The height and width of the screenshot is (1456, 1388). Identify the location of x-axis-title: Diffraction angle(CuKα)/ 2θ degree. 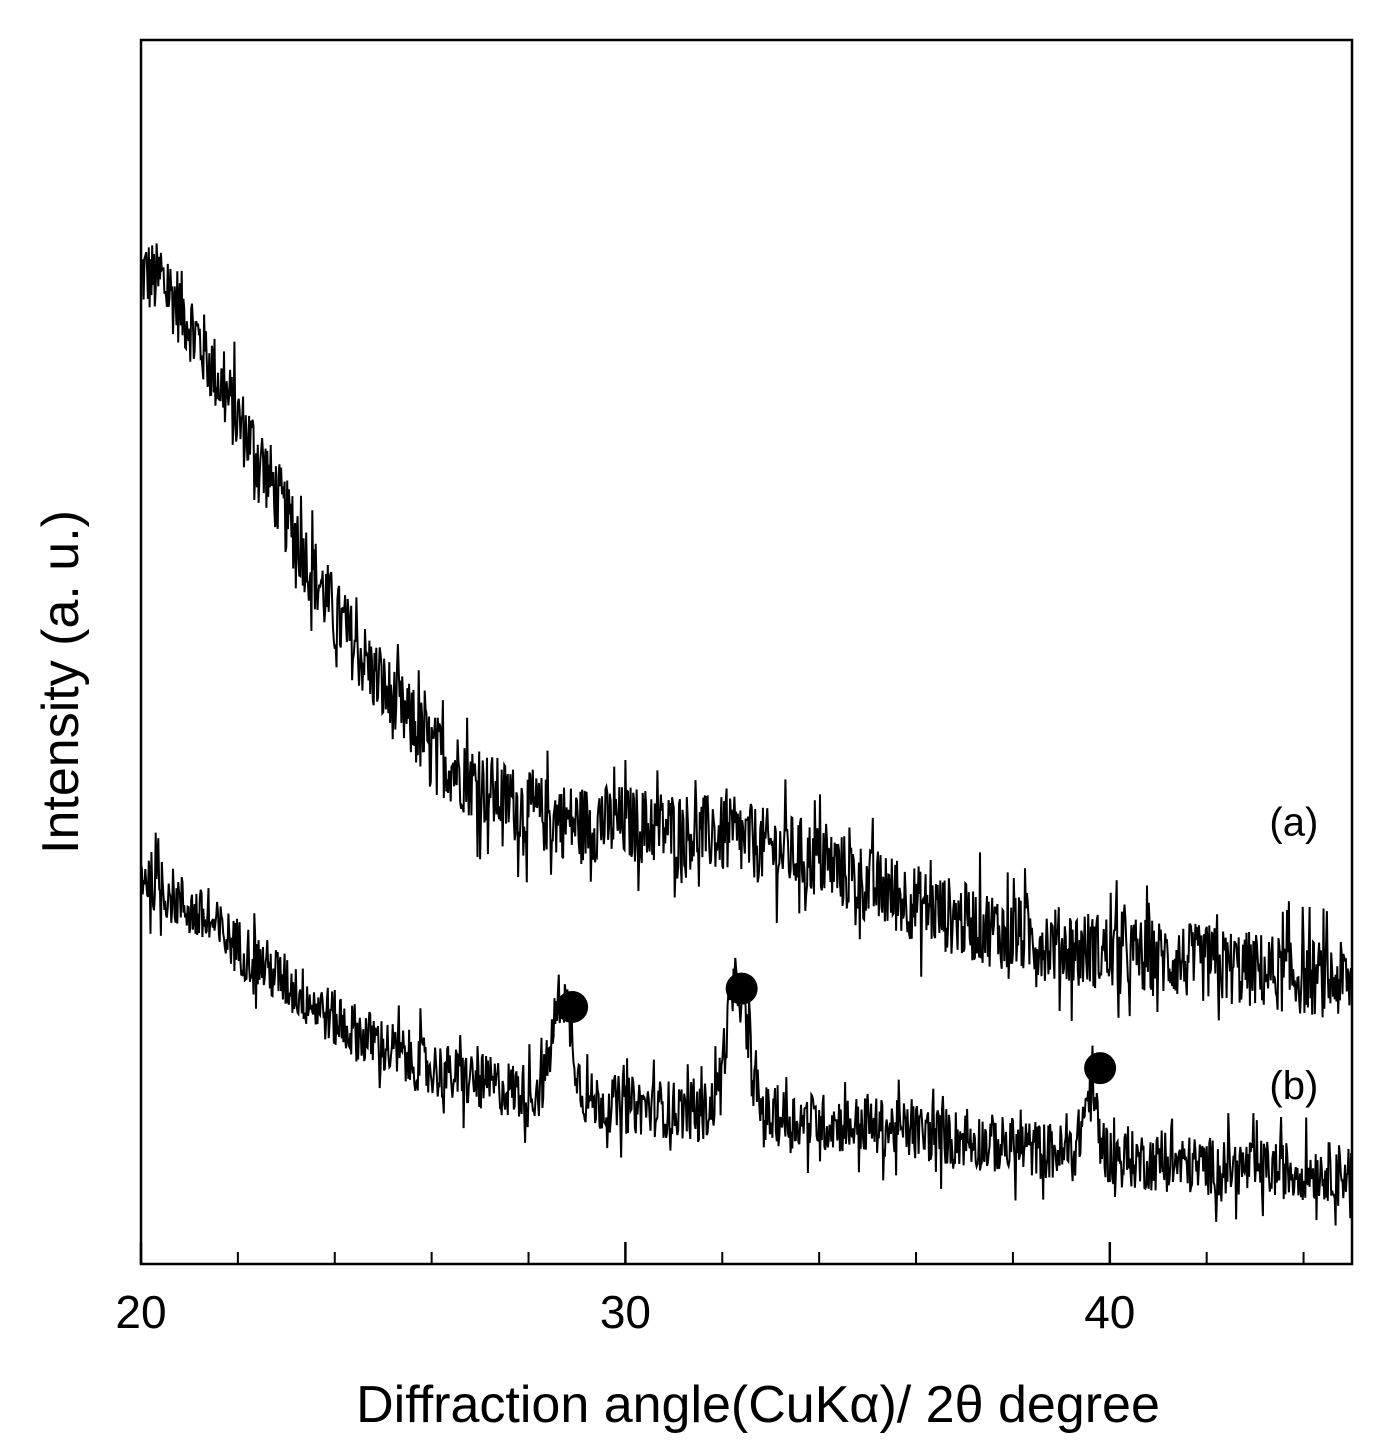
(758, 1405).